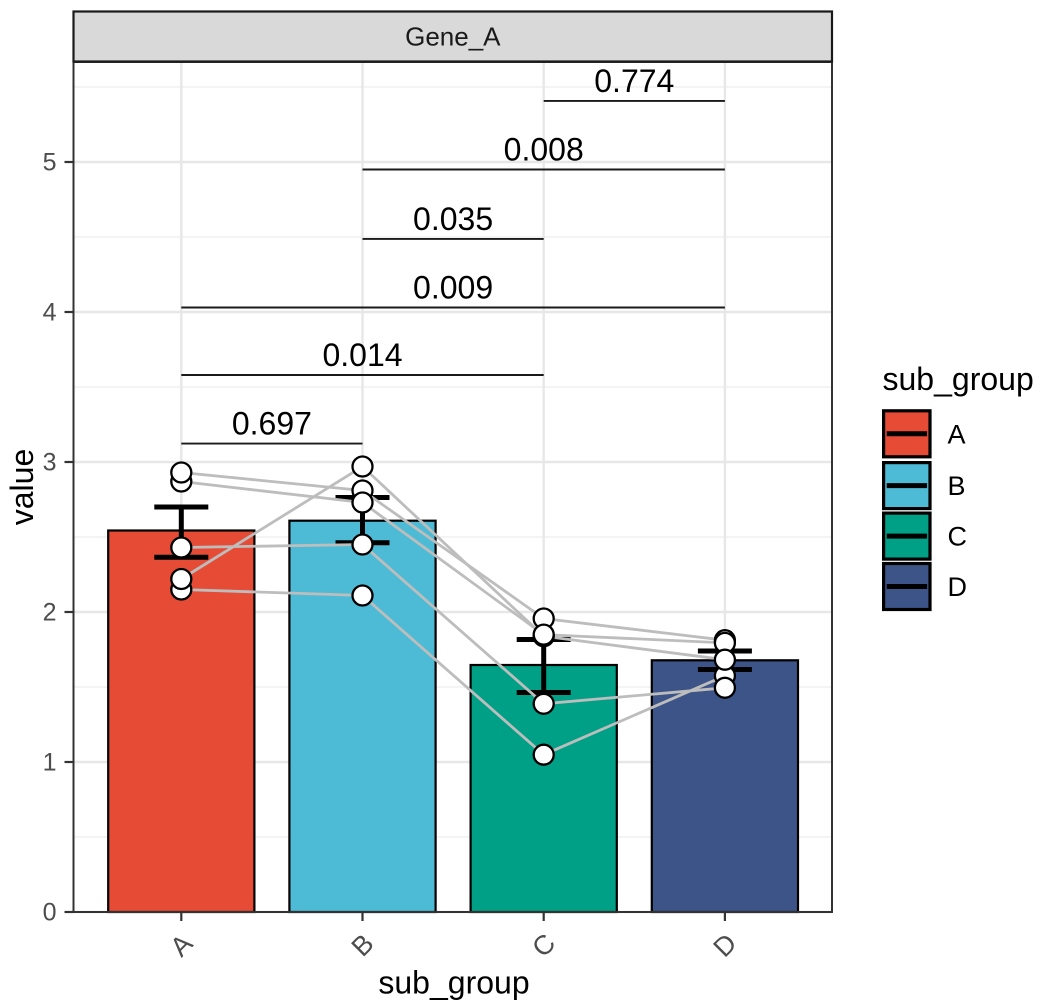 The height and width of the screenshot is (1002, 1044). Describe the element at coordinates (453, 288) in the screenshot. I see `svg-text: 0.009` at that location.